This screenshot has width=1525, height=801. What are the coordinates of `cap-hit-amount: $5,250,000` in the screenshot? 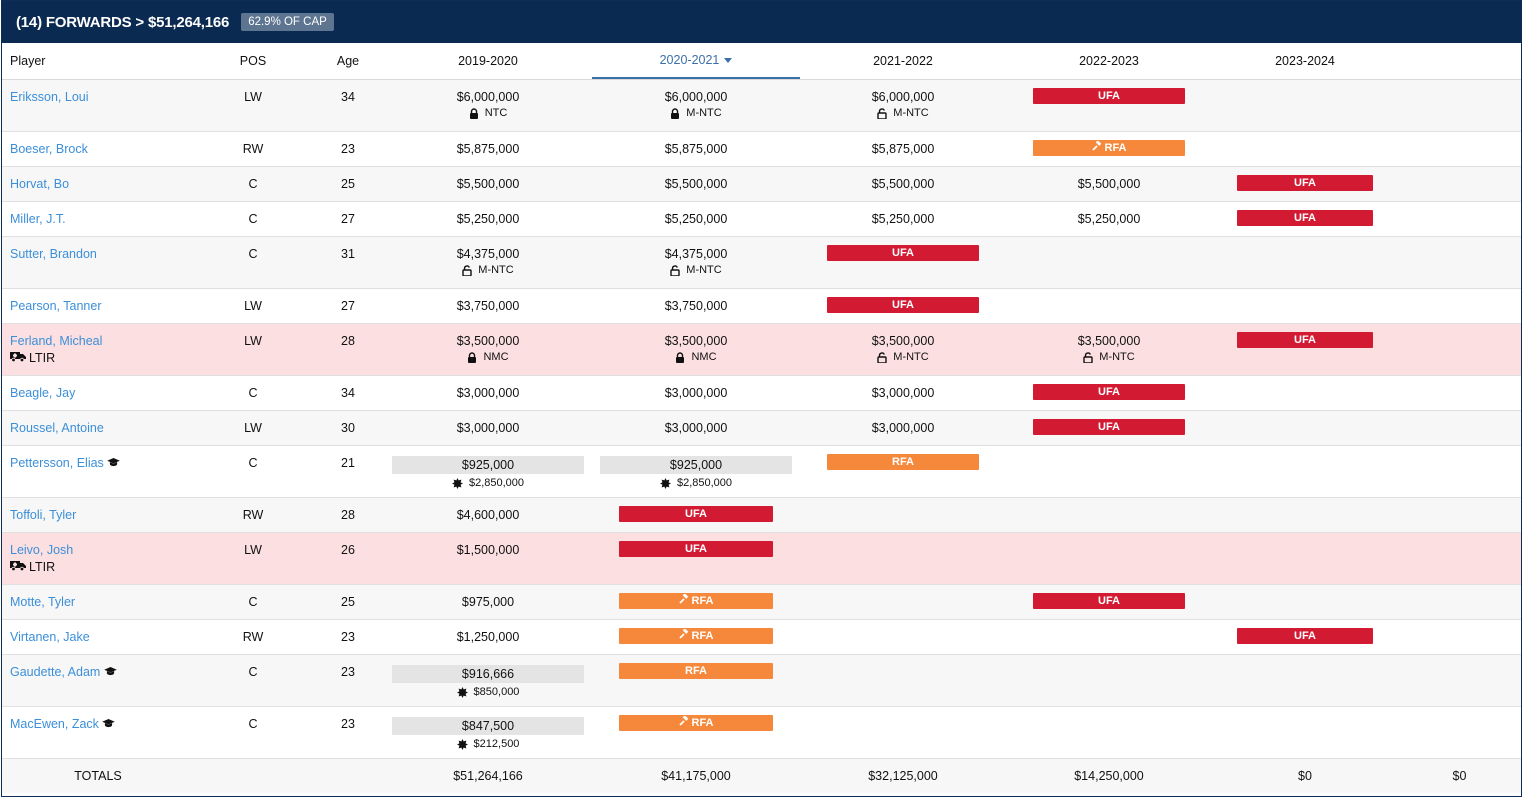 It's located at (696, 219).